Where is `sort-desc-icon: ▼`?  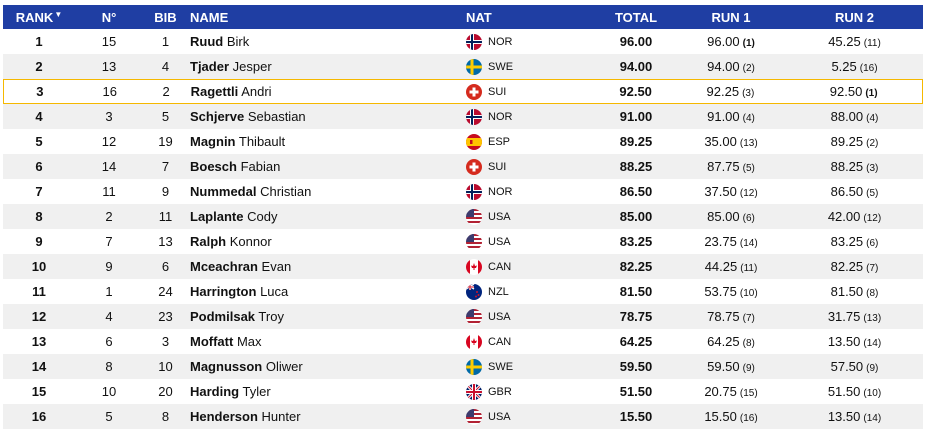 sort-desc-icon: ▼ is located at coordinates (58, 14).